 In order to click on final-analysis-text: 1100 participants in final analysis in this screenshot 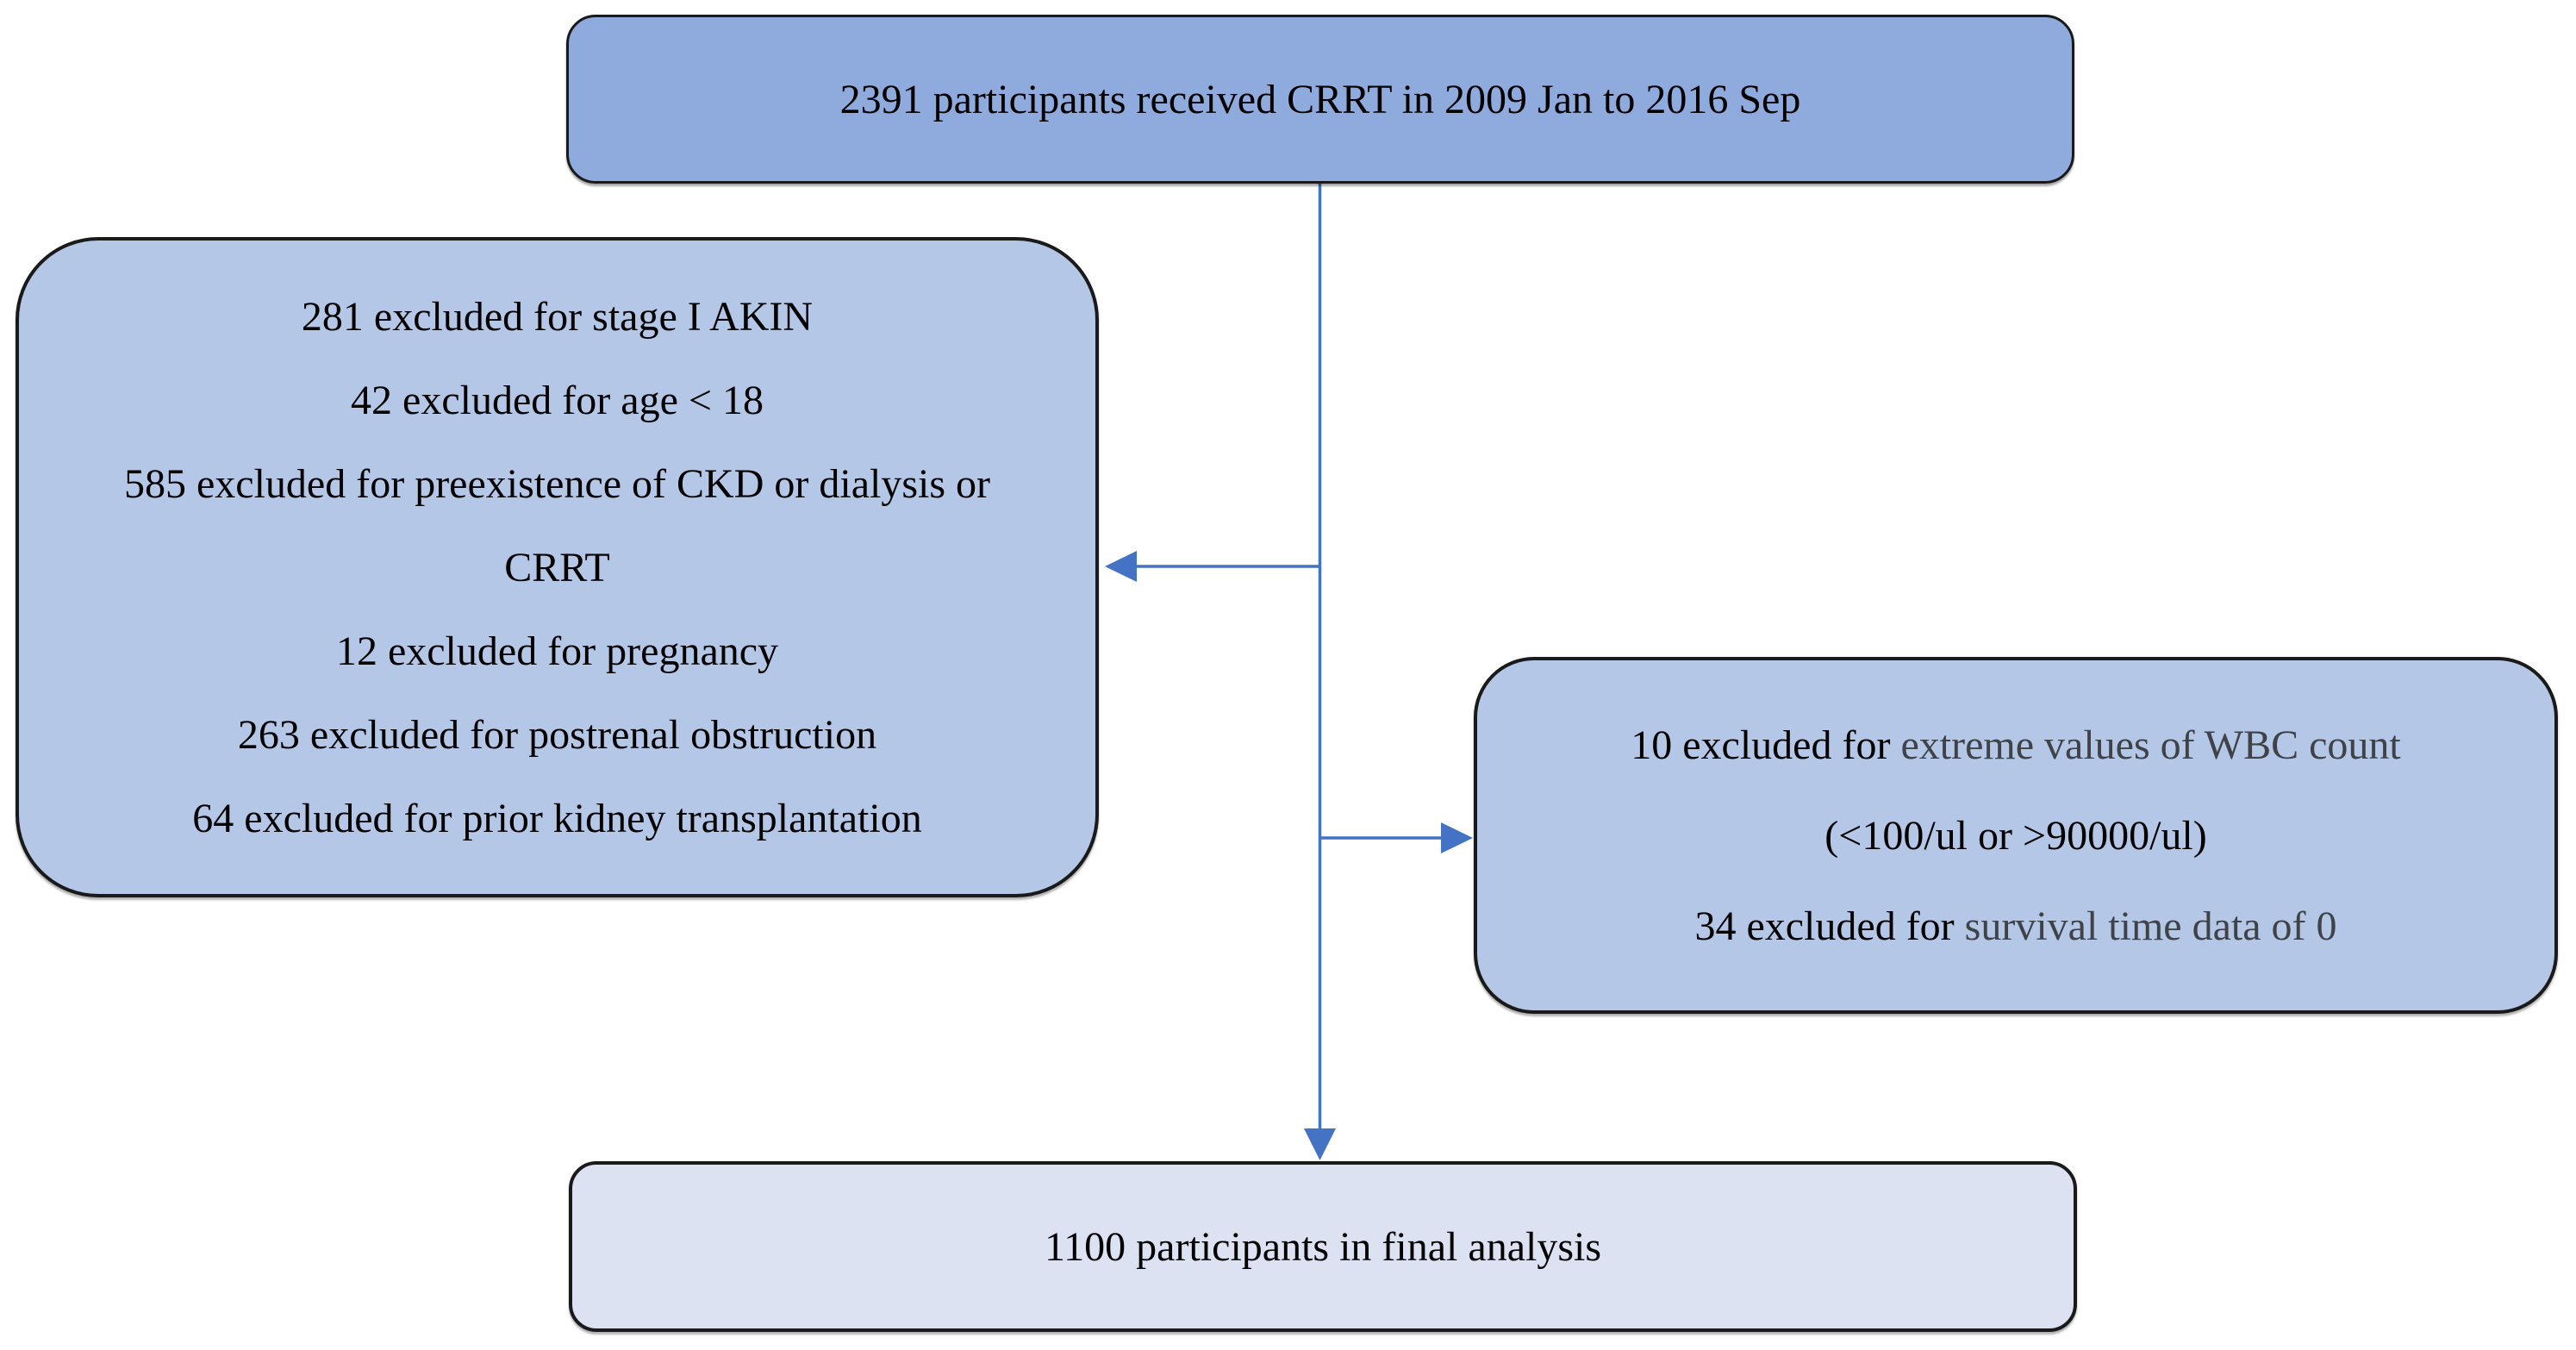, I will do `click(1323, 1246)`.